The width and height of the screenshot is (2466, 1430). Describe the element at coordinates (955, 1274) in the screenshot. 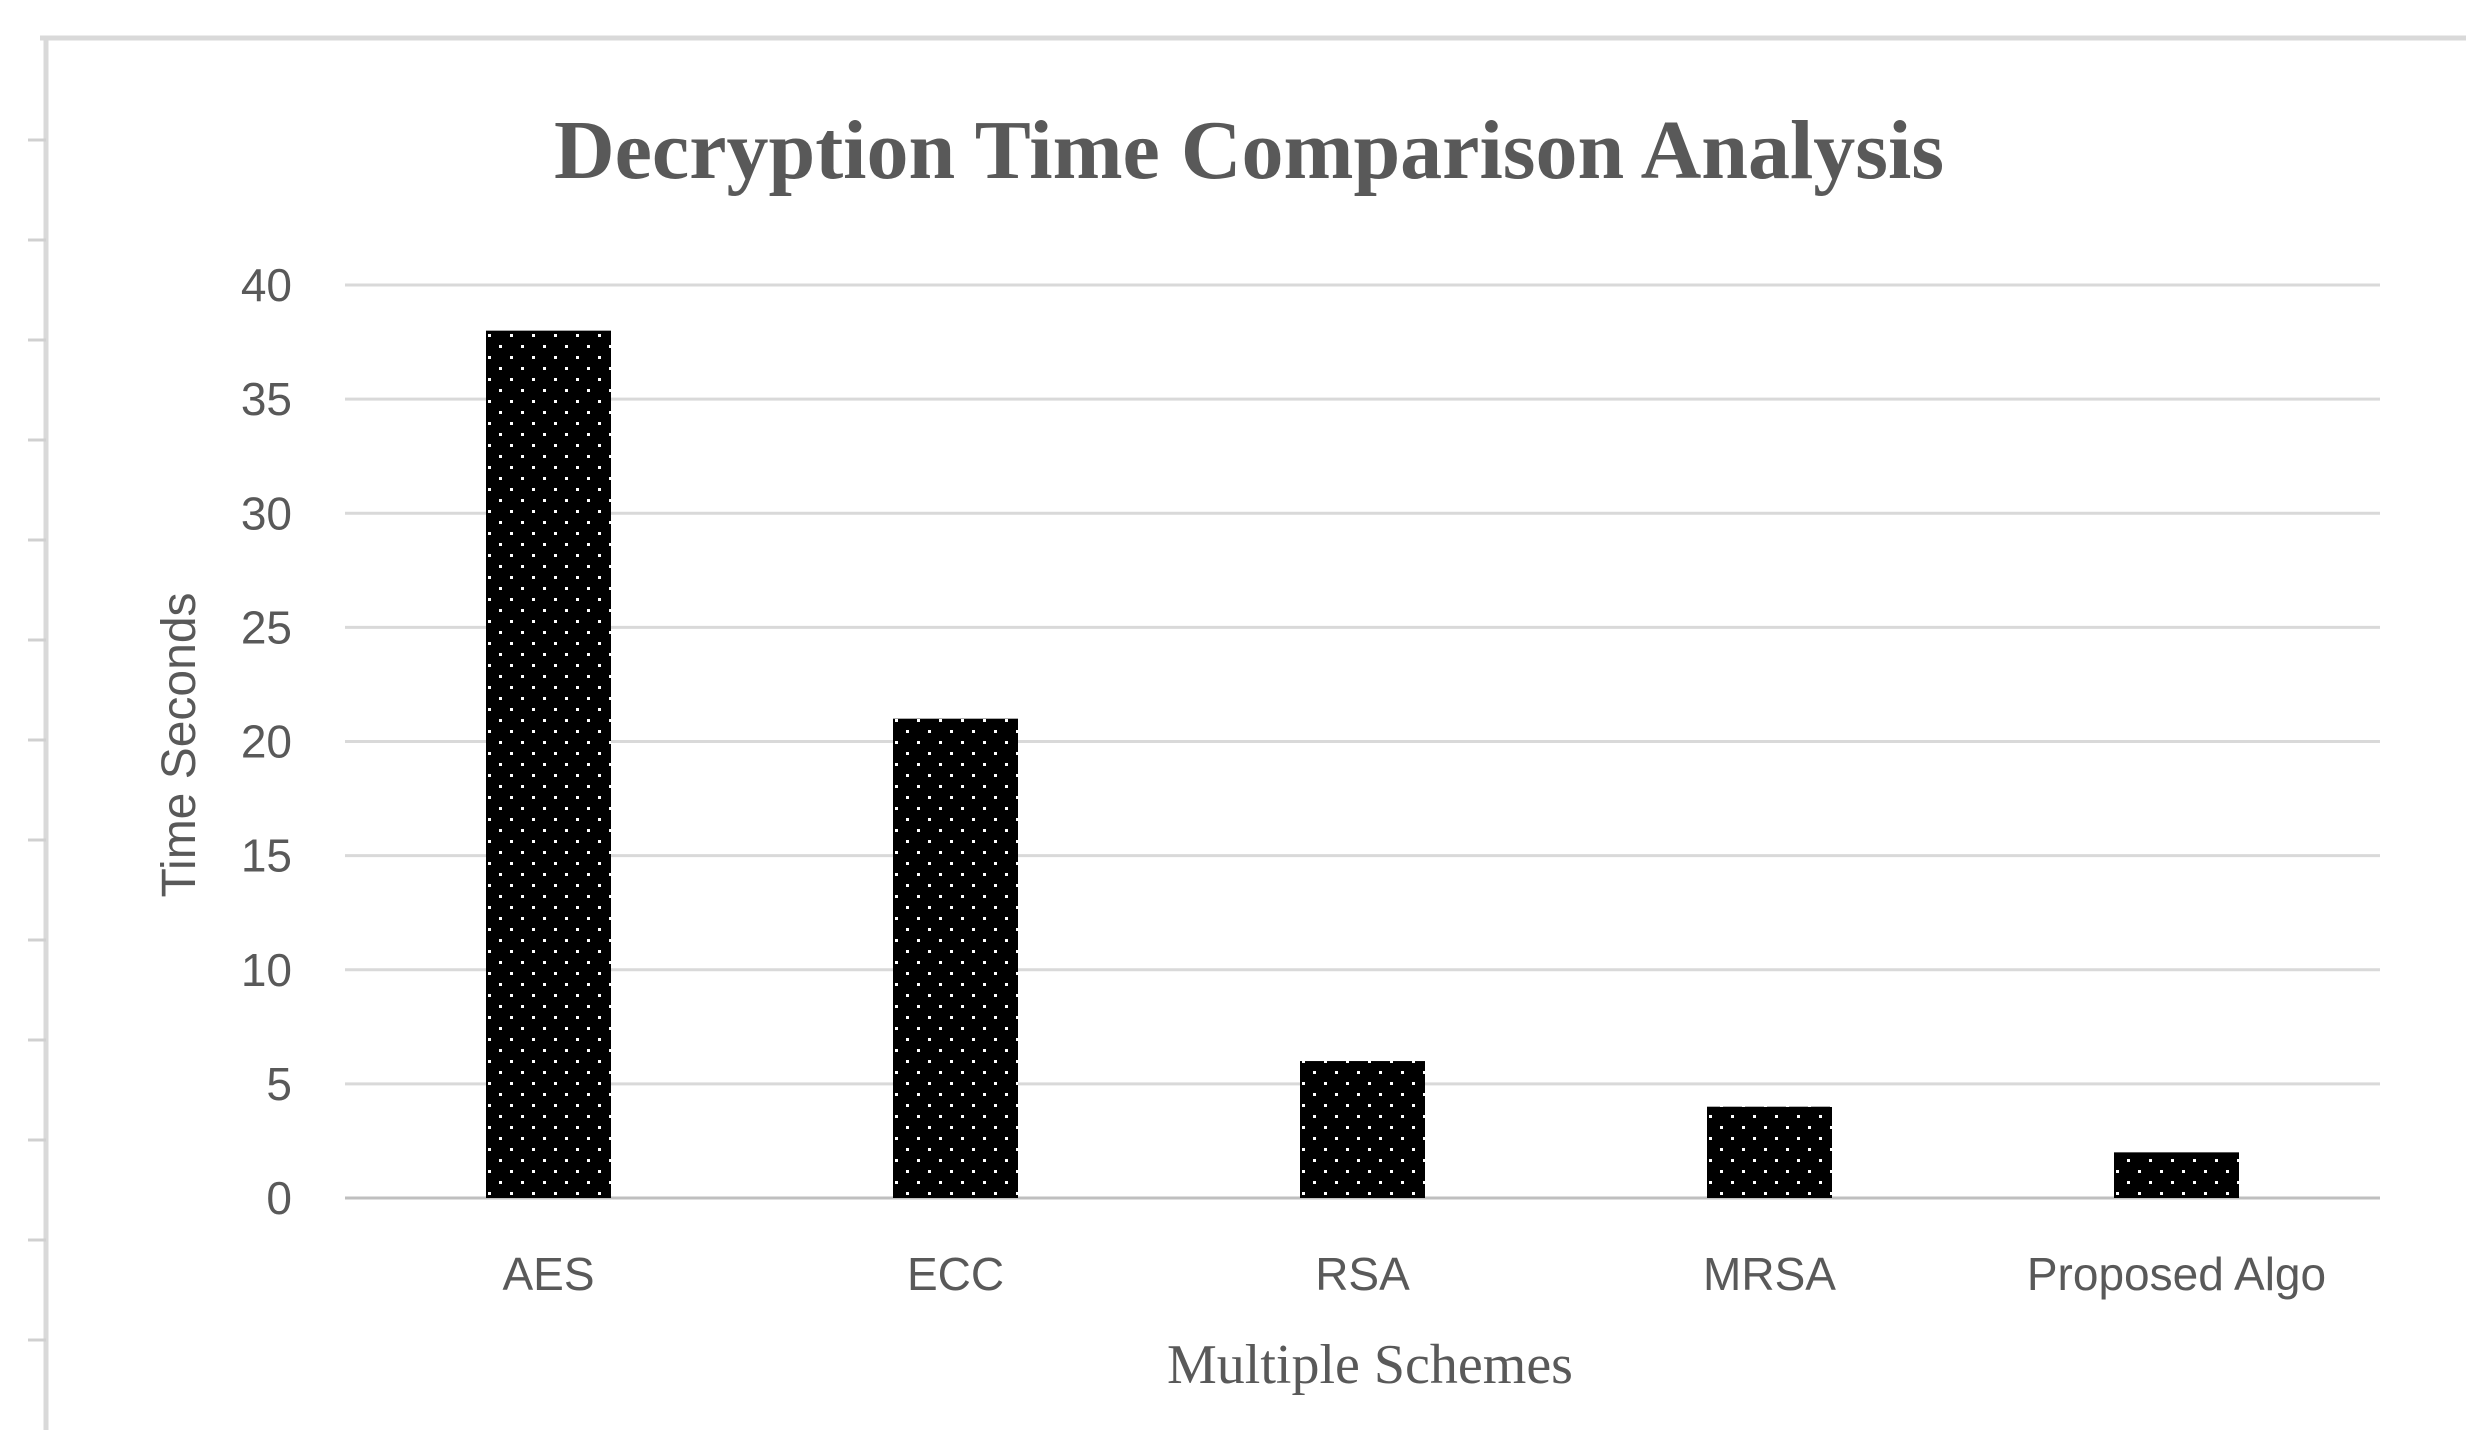

I see `x-tick-label: ECC` at that location.